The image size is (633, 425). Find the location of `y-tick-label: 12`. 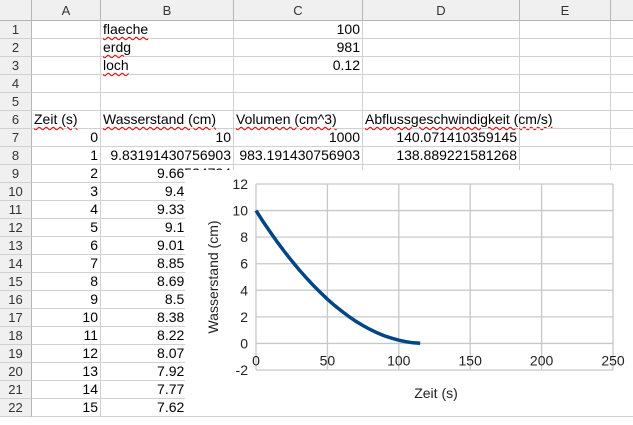

y-tick-label: 12 is located at coordinates (240, 184).